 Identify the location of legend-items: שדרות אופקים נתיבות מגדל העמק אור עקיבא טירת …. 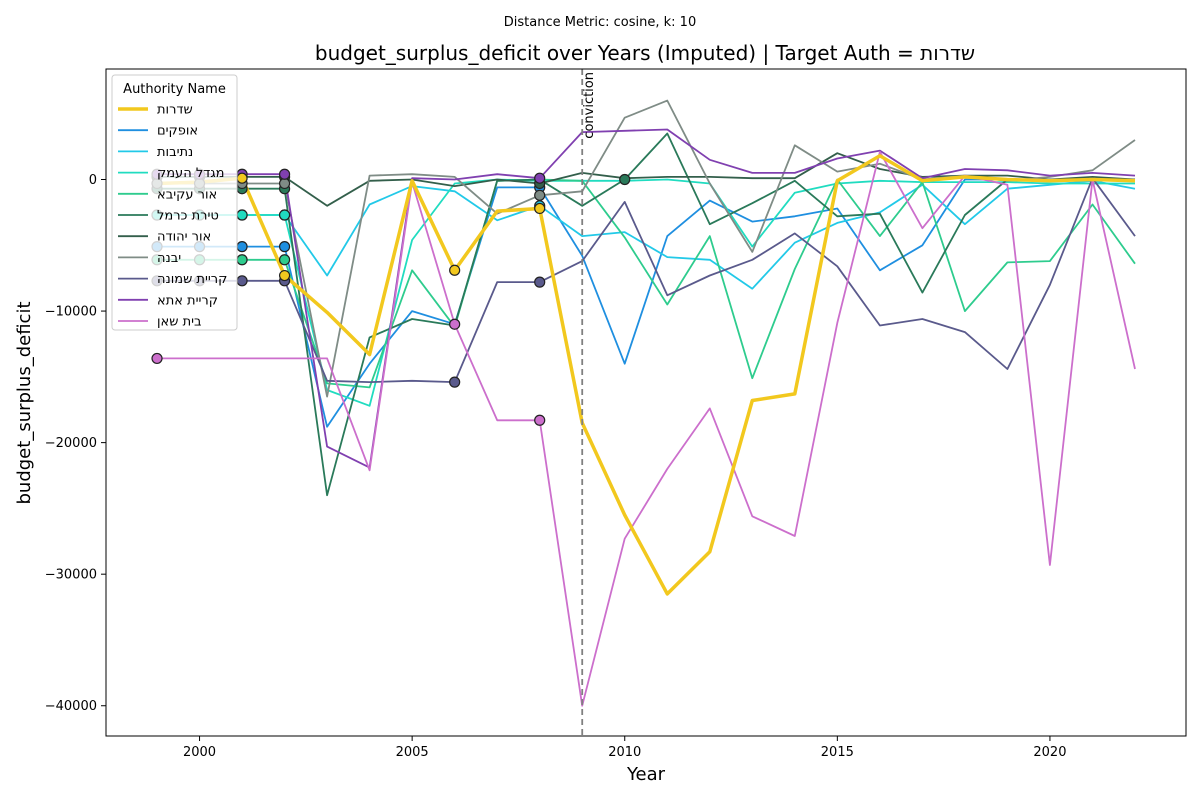
(172, 216).